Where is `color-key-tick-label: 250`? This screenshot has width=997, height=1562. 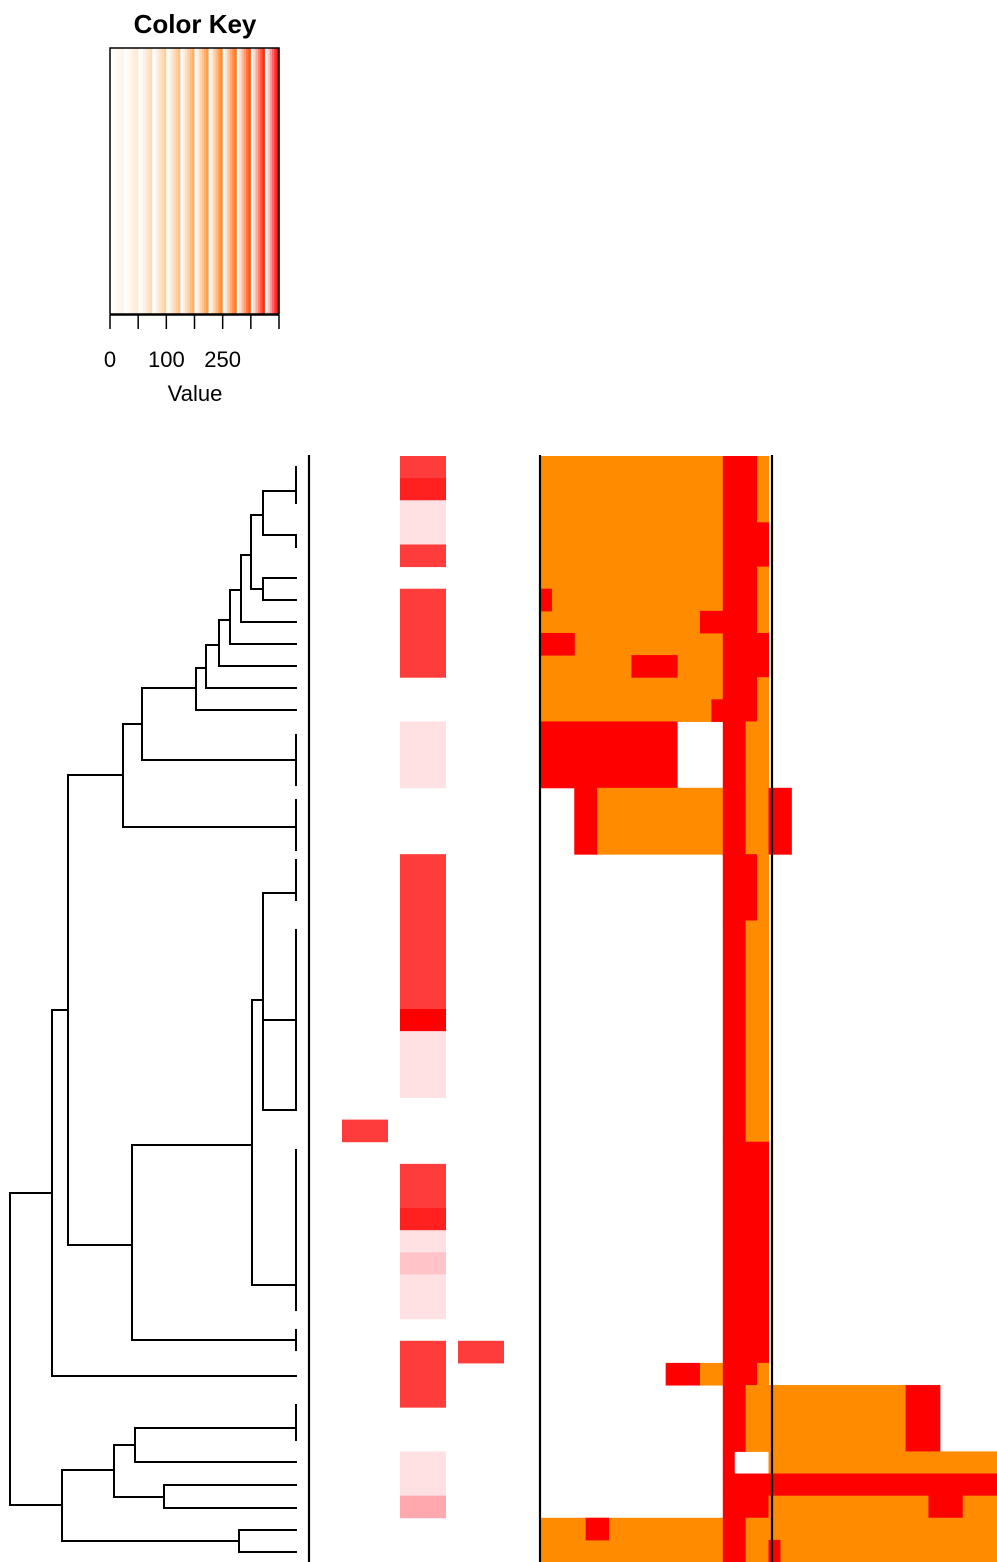
color-key-tick-label: 250 is located at coordinates (222, 359).